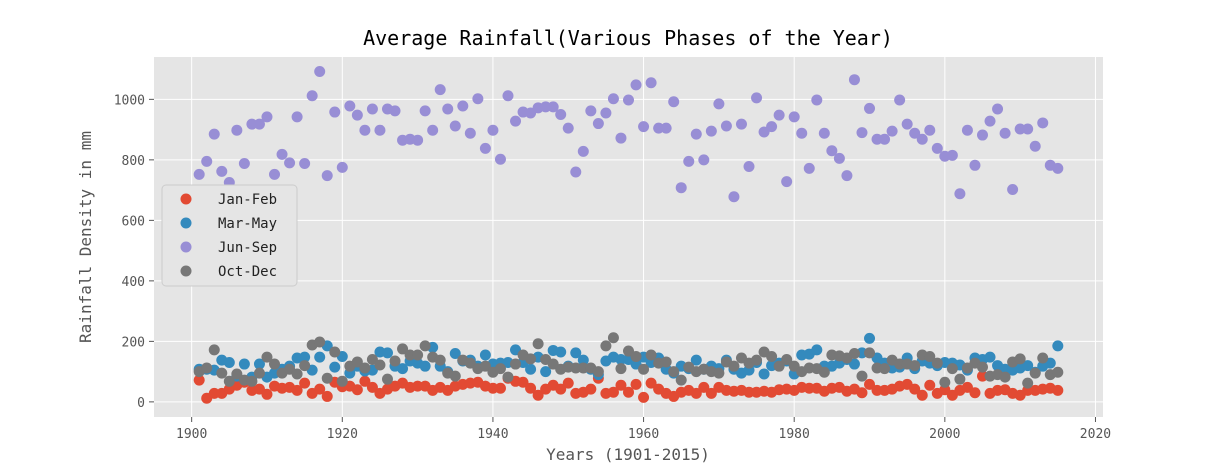  Describe the element at coordinates (247, 272) in the screenshot. I see `legend-label: Oct-Dec` at that location.